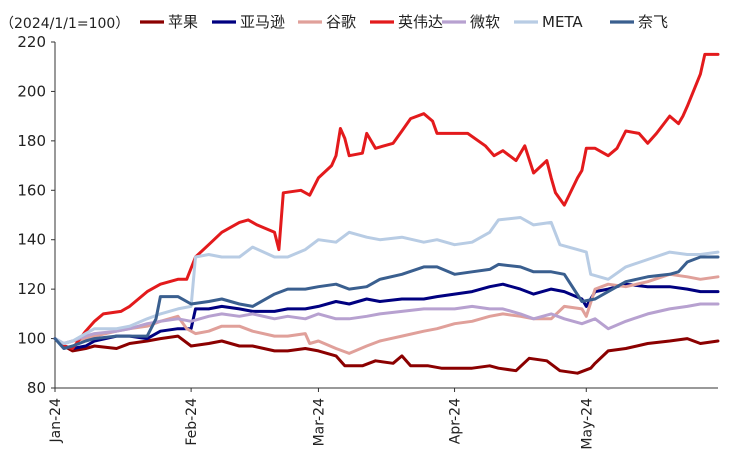  I want to click on x-axis: Jan-24 Feb-24 Mar-24 Apr-24 May-24, so click(383, 418).